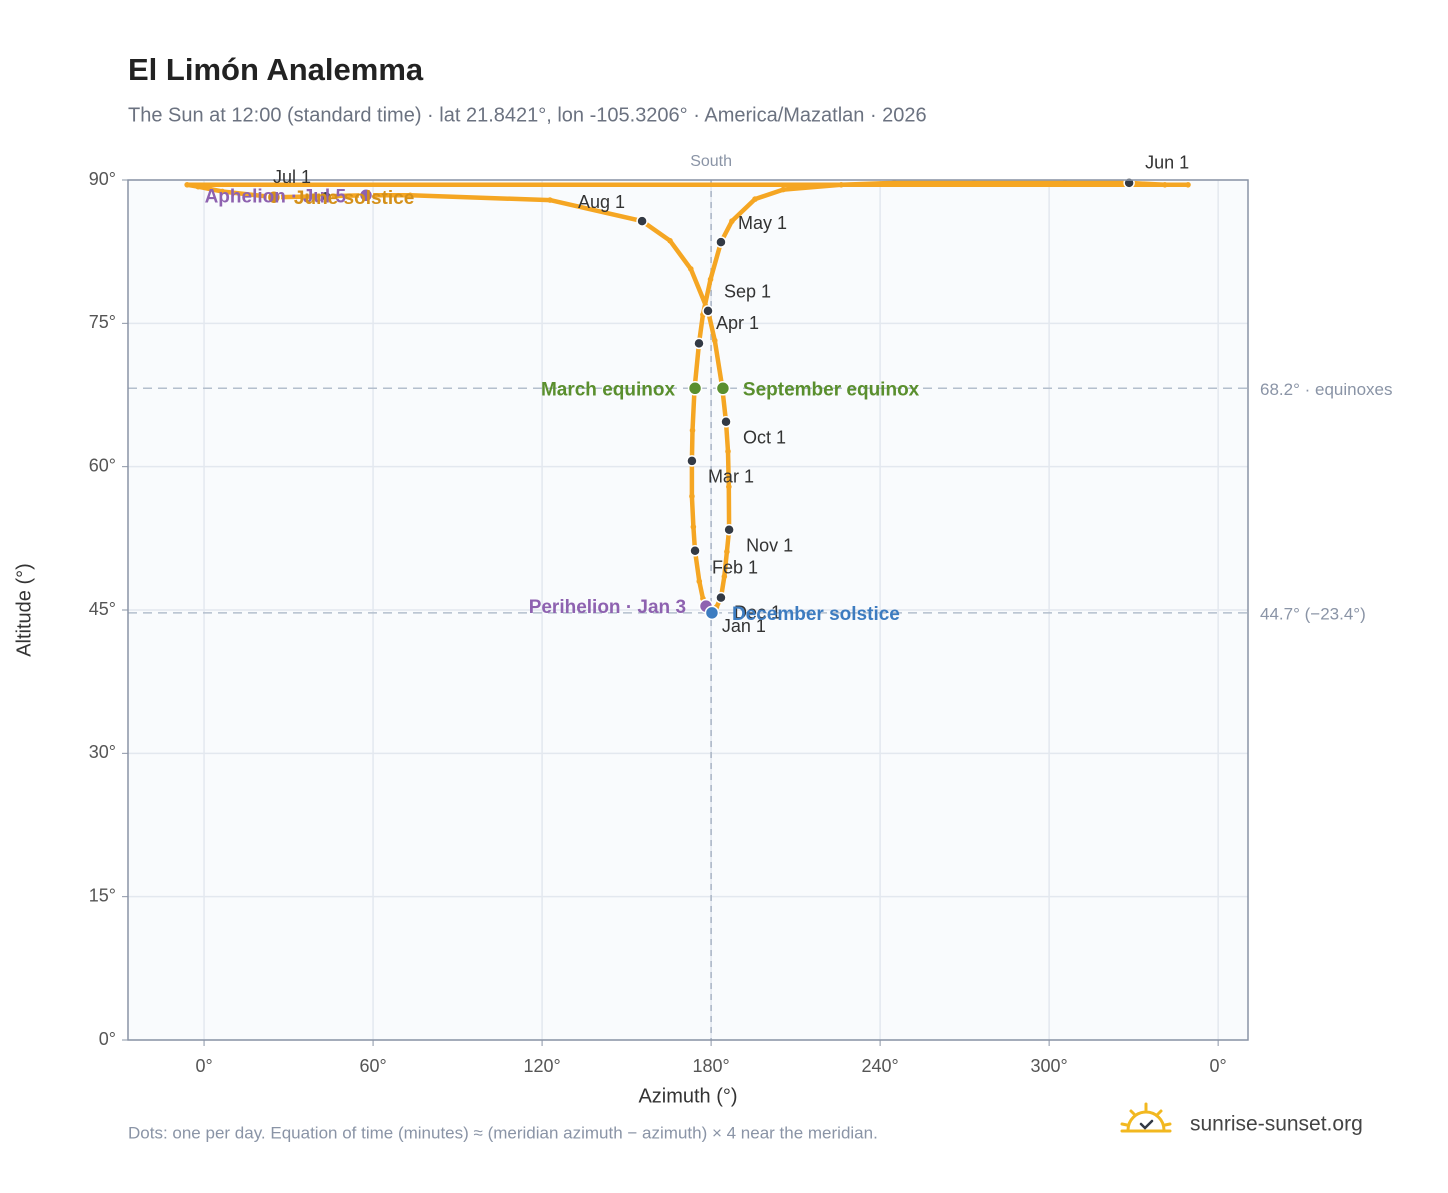 This screenshot has height=1193, width=1448. What do you see at coordinates (735, 568) in the screenshot?
I see `month-label: Feb 1` at bounding box center [735, 568].